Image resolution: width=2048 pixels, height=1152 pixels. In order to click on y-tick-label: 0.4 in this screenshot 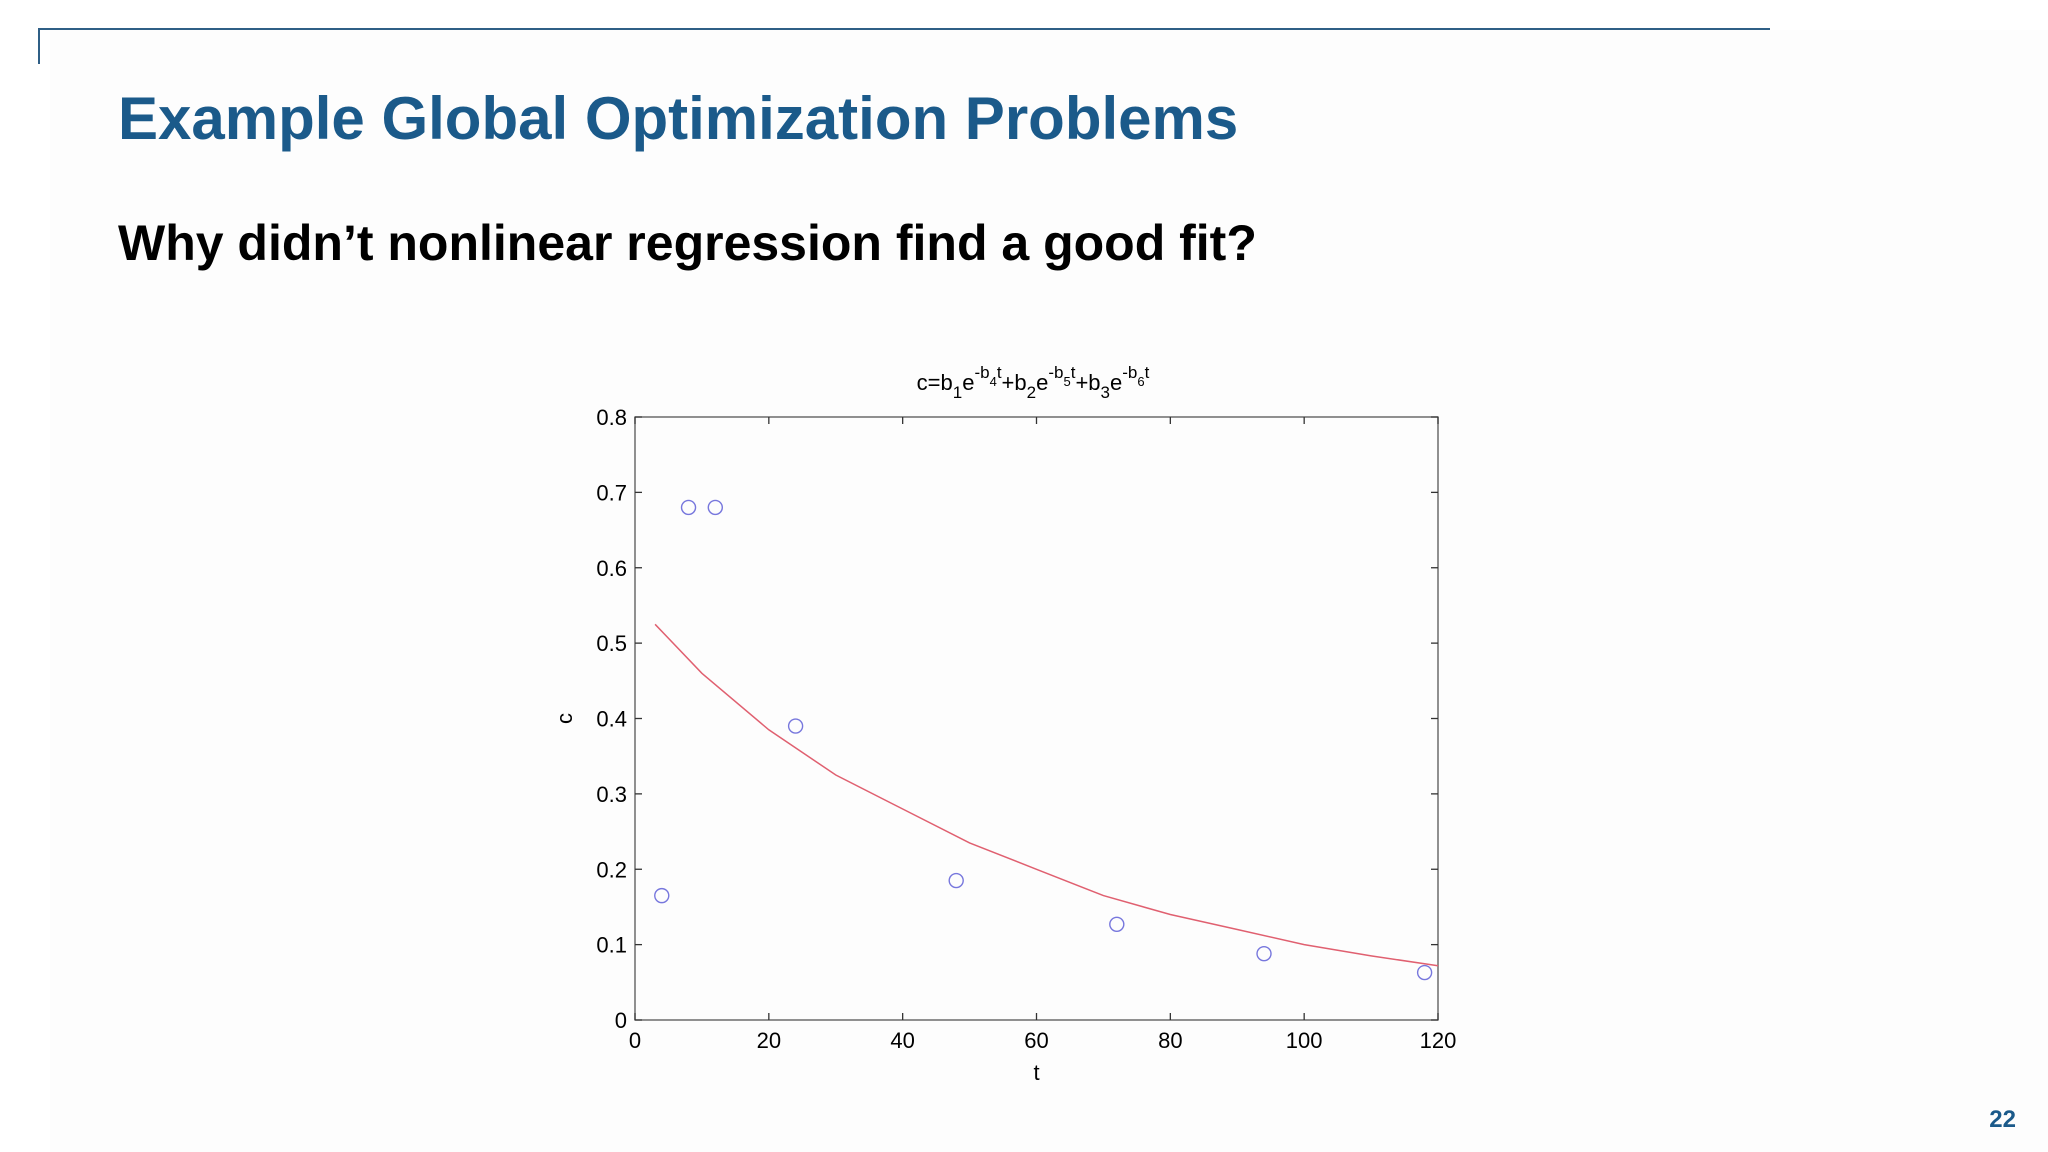, I will do `click(611, 719)`.